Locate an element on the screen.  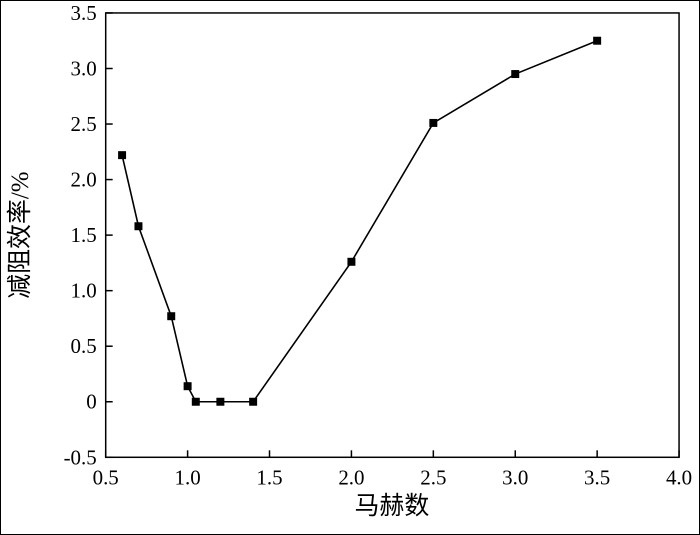
x-axis-title: 马赫数 is located at coordinates (392, 506).